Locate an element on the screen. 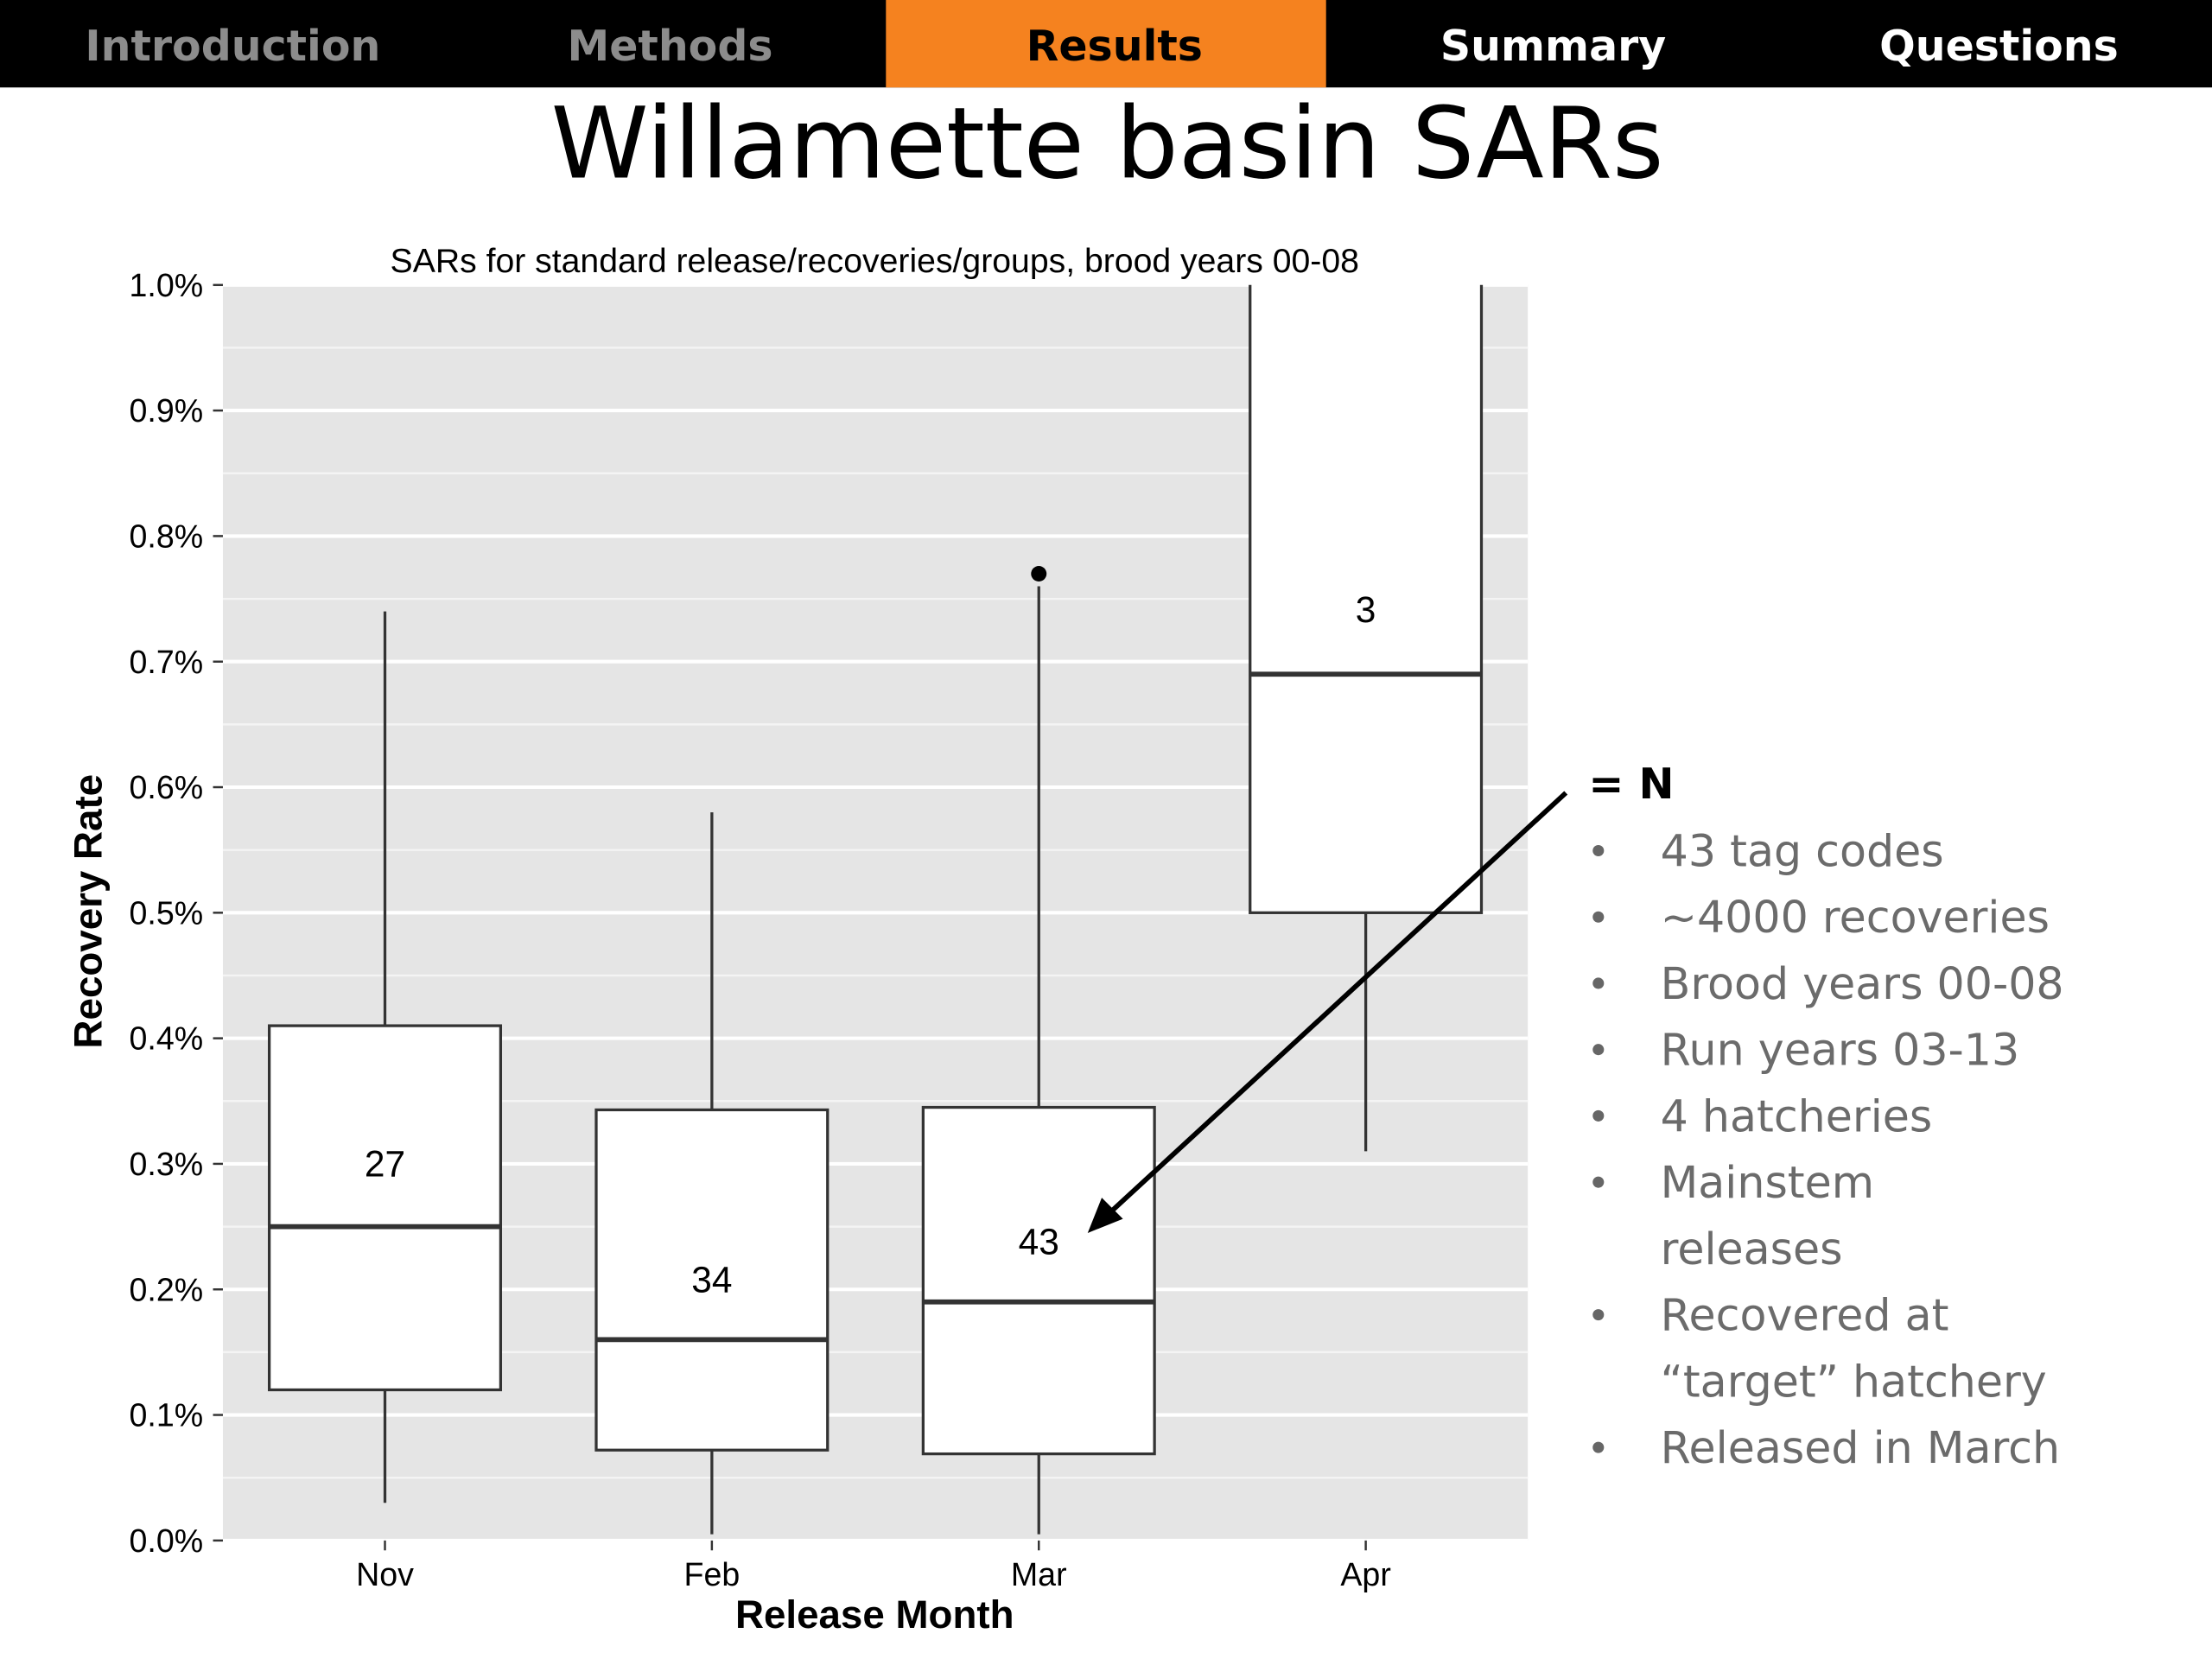 The image size is (2212, 1659). y-tick-label: 0.1% is located at coordinates (167, 1415).